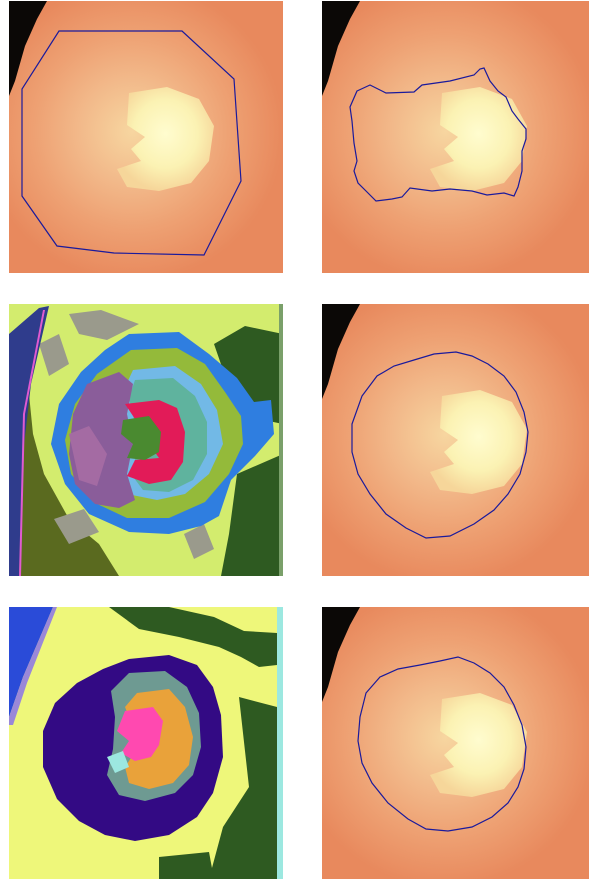 The width and height of the screenshot is (589, 882). I want to click on fundus-panel-polygon, so click(146, 137).